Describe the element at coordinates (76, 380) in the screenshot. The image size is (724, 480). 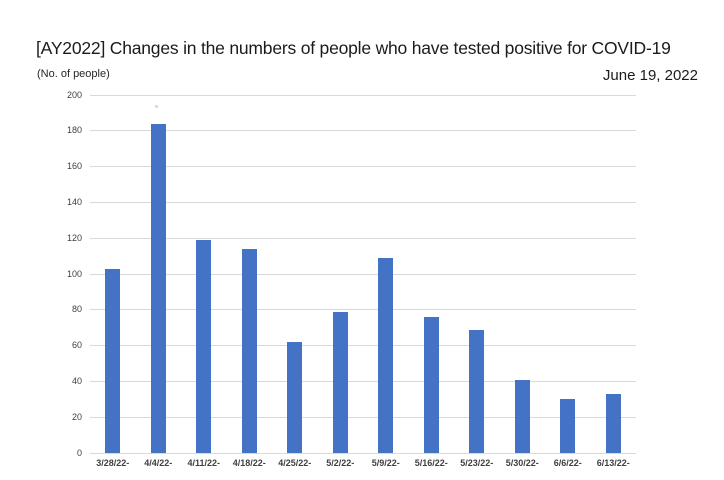
I see `y-axis-tick-label: 40` at that location.